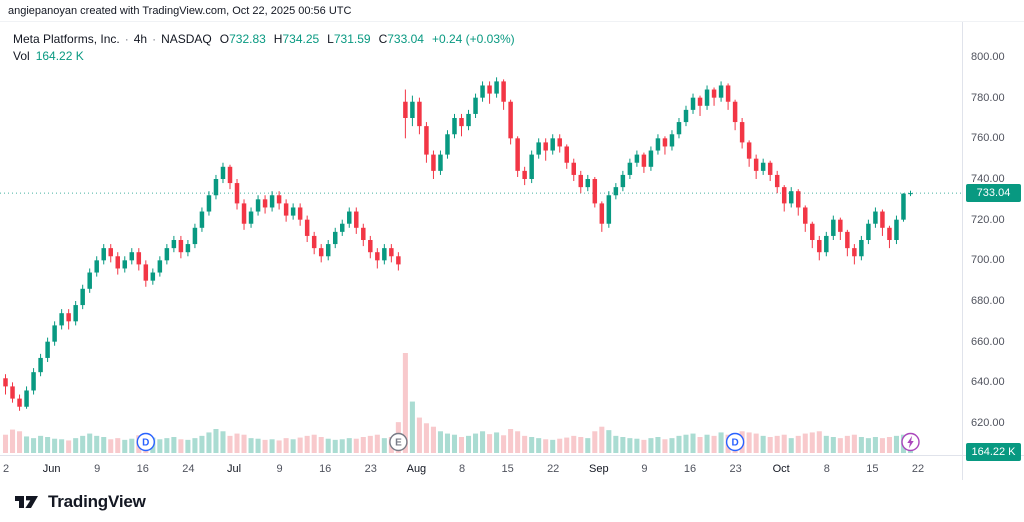  What do you see at coordinates (301, 38) in the screenshot?
I see `high-value: 734.25` at bounding box center [301, 38].